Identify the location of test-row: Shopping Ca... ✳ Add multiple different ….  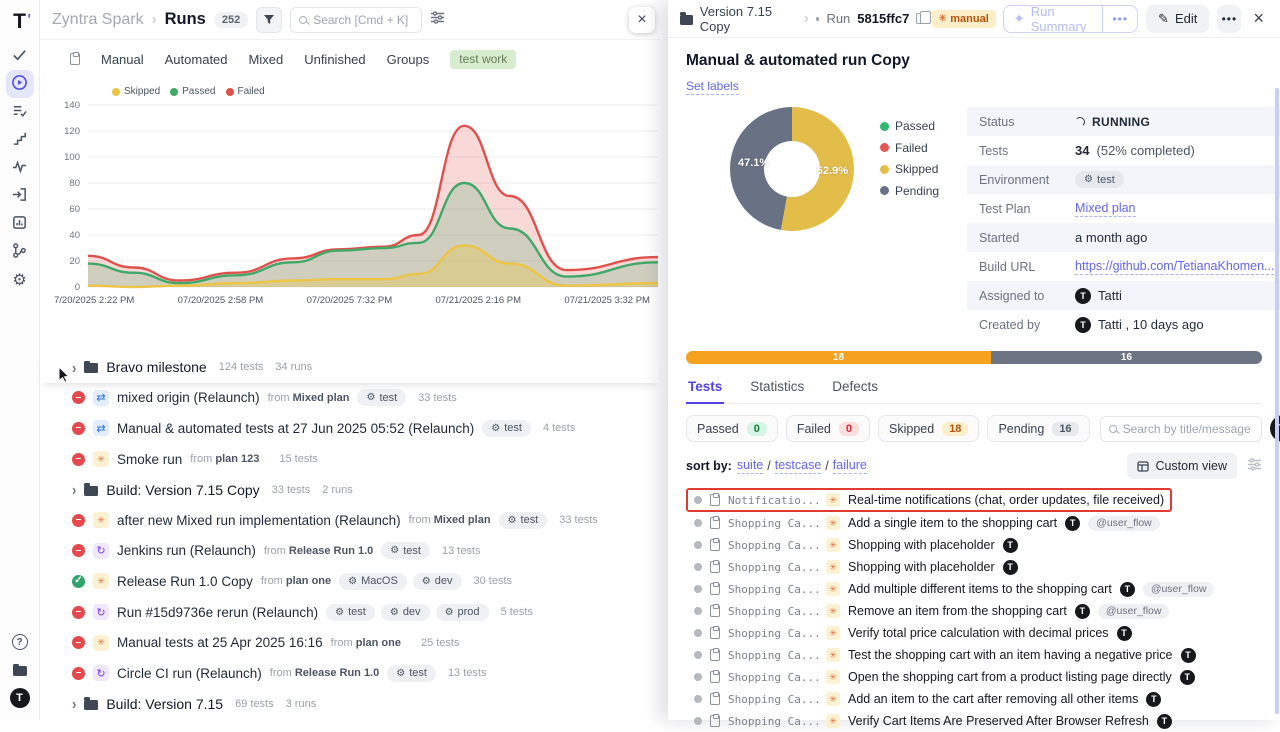
(974, 589).